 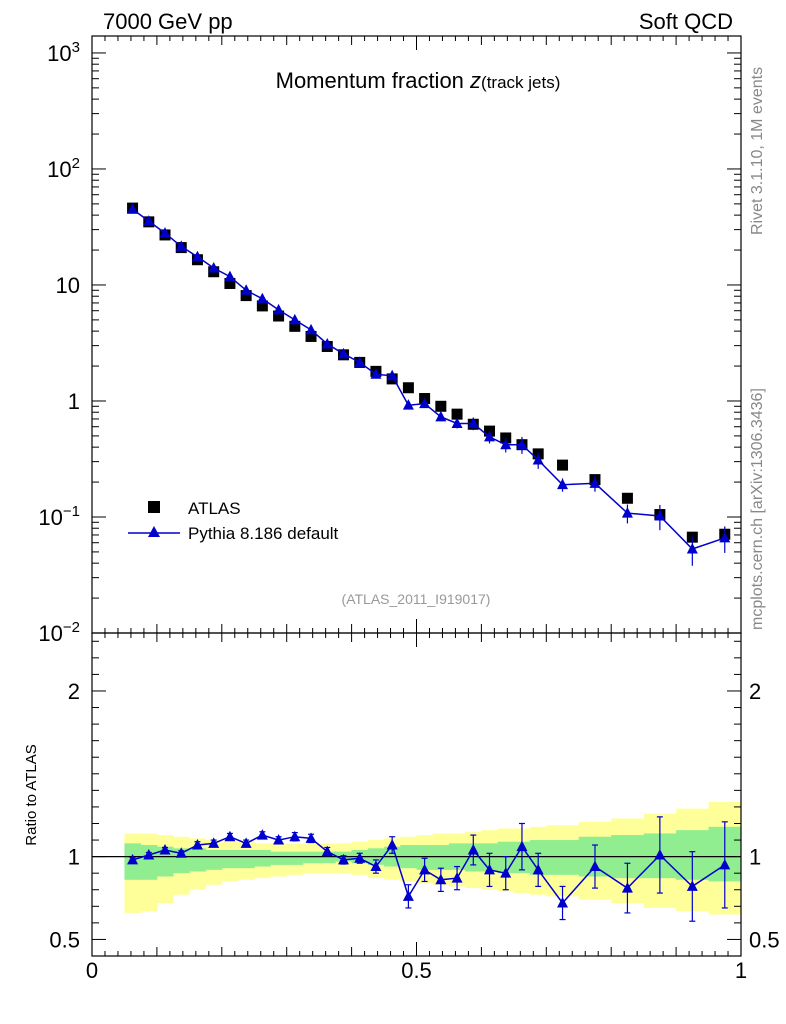 I want to click on legend-atlas-marker, so click(x=154, y=507).